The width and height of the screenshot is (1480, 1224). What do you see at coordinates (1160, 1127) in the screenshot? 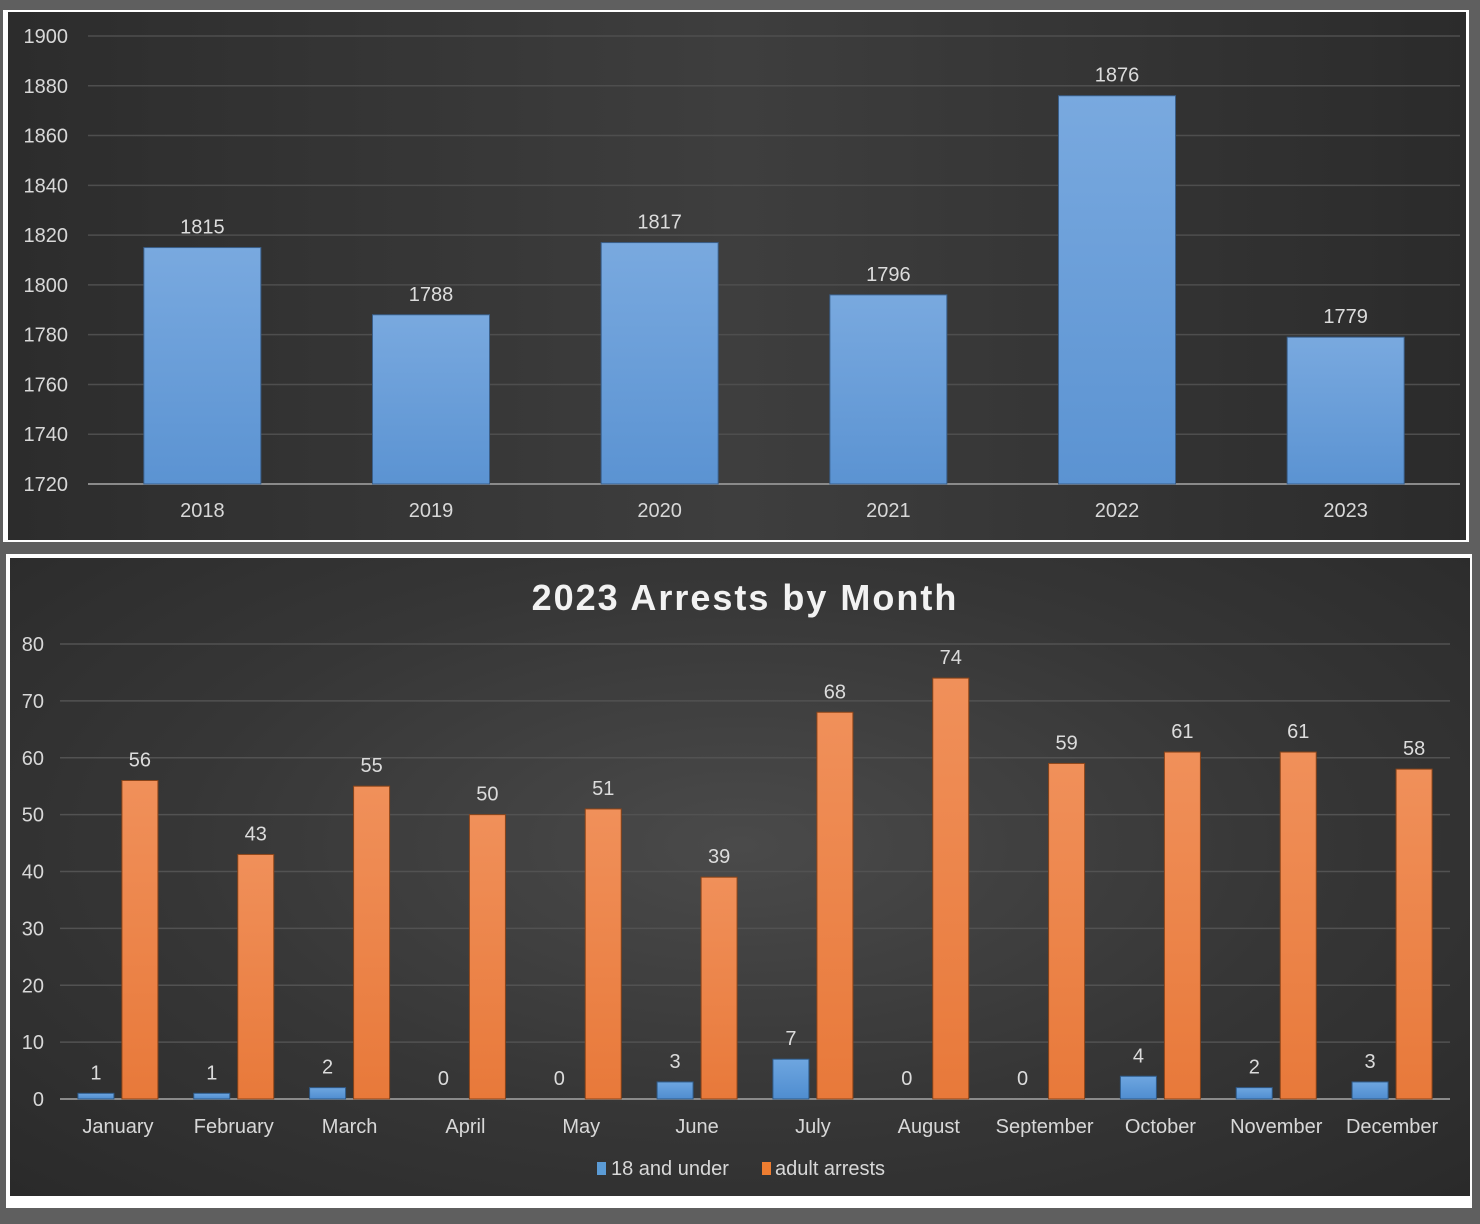
I see `x-tick-label: October` at bounding box center [1160, 1127].